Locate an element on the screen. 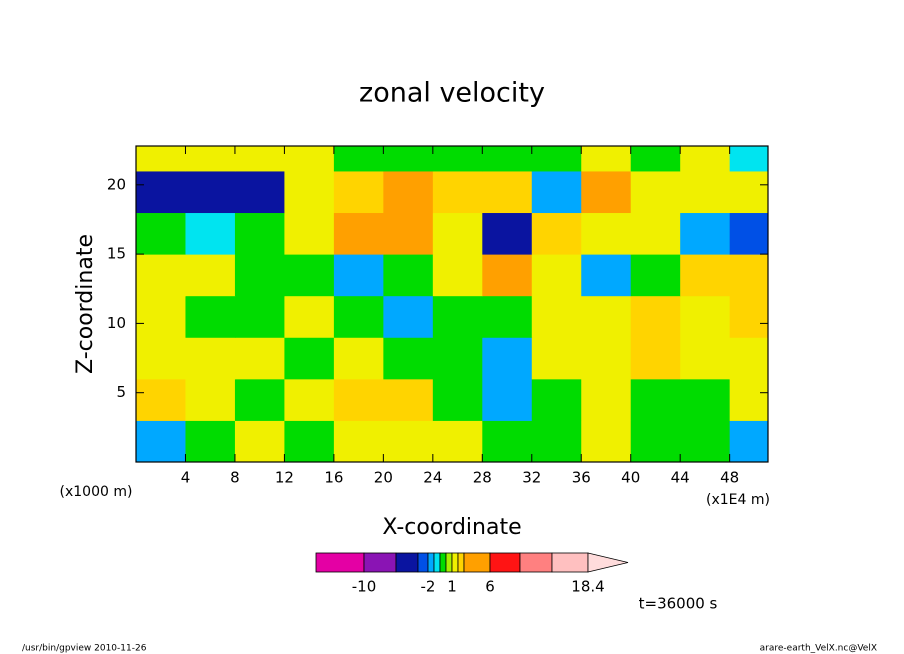 This screenshot has width=904, height=654. x-tick-label: 40 is located at coordinates (630, 478).